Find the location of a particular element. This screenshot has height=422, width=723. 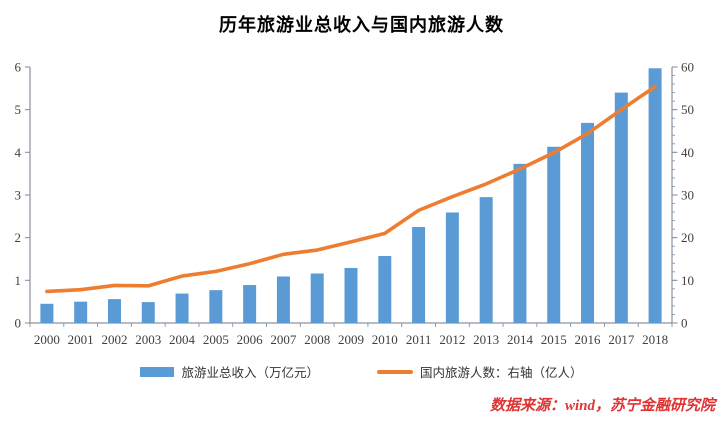

right-axis-tick-label: 10 is located at coordinates (687, 280).